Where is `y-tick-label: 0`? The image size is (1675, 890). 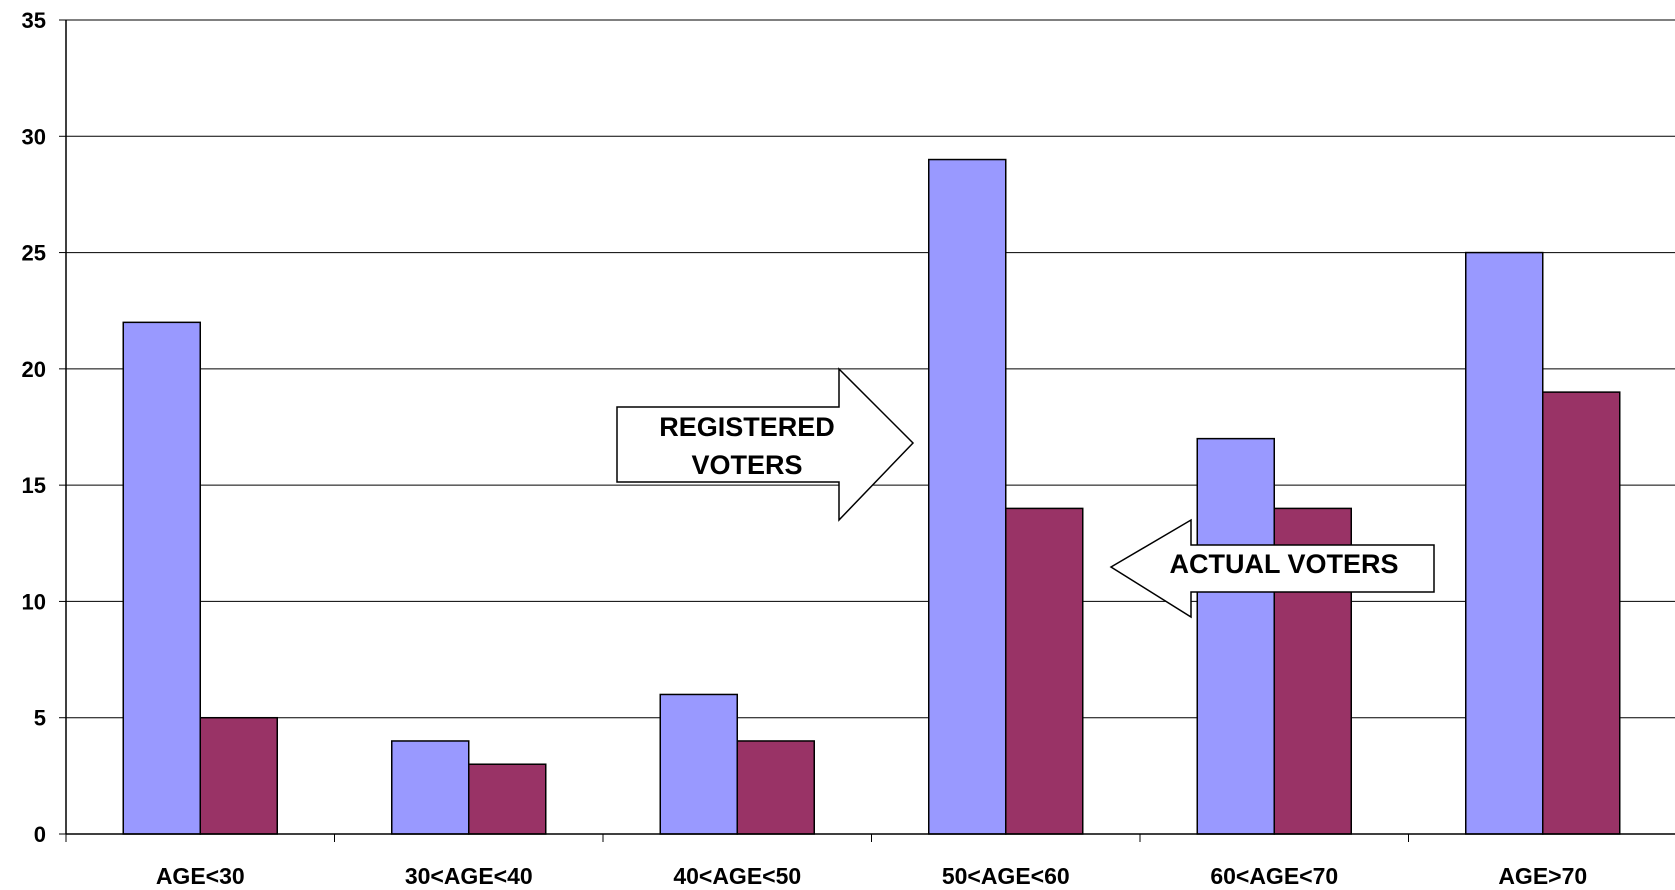
y-tick-label: 0 is located at coordinates (40, 834).